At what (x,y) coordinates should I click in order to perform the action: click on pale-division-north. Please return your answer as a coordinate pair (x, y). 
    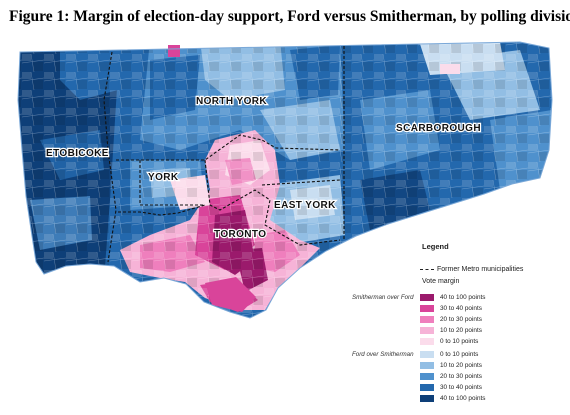
    Looking at the image, I should click on (450, 69).